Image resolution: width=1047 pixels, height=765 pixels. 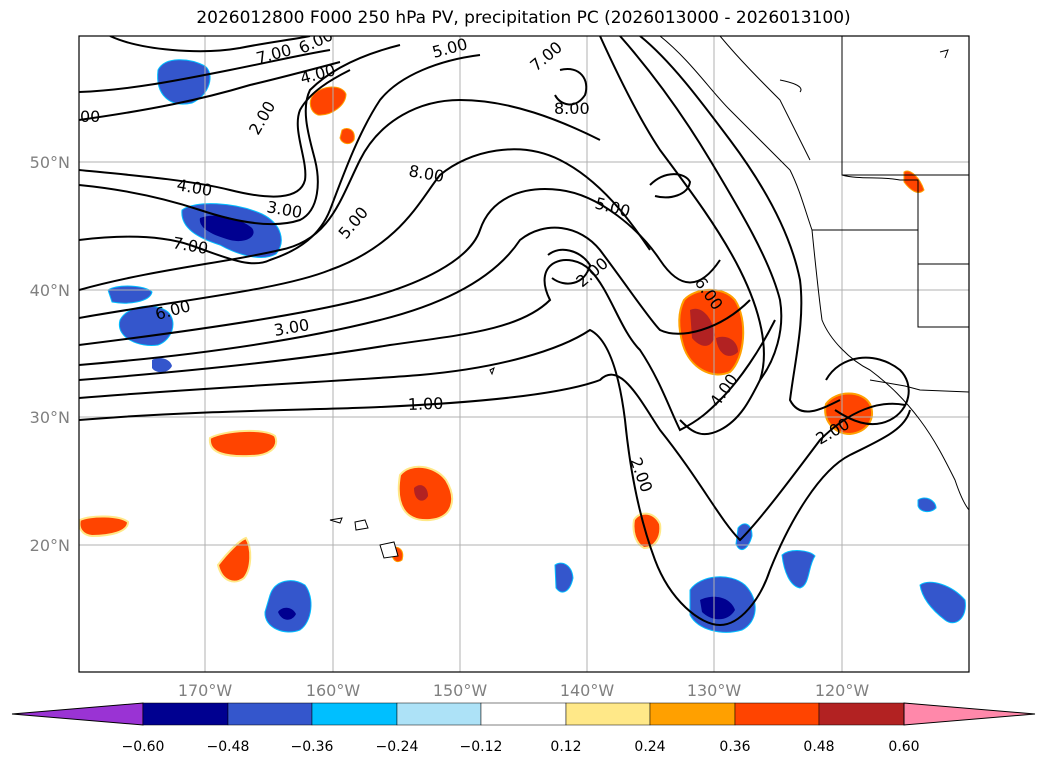 What do you see at coordinates (90, 116) in the screenshot?
I see `svg-text: 00` at bounding box center [90, 116].